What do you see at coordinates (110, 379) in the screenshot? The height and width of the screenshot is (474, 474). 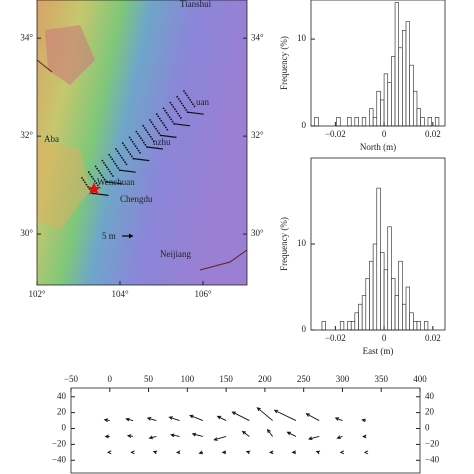 I see `x-tick-label: 0` at bounding box center [110, 379].